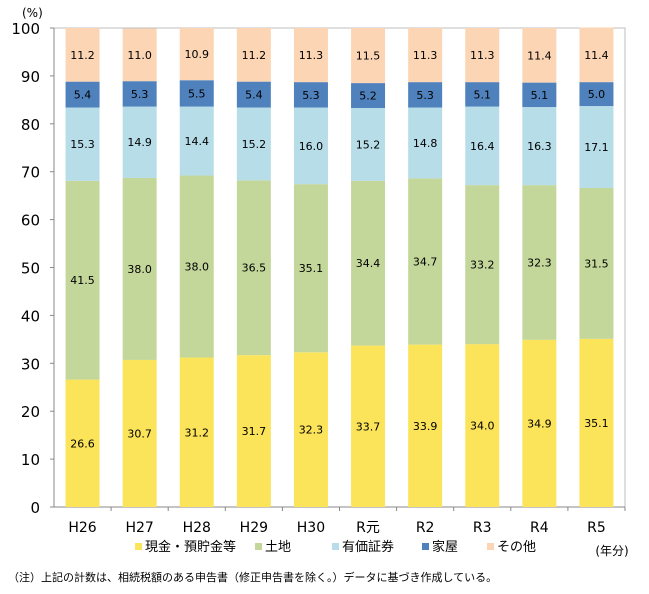 The width and height of the screenshot is (649, 594). I want to click on data-label: 5.2, so click(368, 96).